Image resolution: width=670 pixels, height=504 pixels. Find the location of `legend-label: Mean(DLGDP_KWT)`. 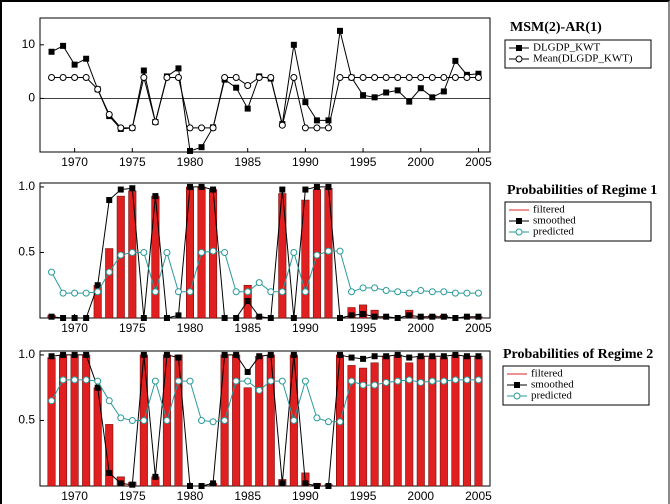

legend-label: Mean(DLGDP_KWT) is located at coordinates (583, 59).